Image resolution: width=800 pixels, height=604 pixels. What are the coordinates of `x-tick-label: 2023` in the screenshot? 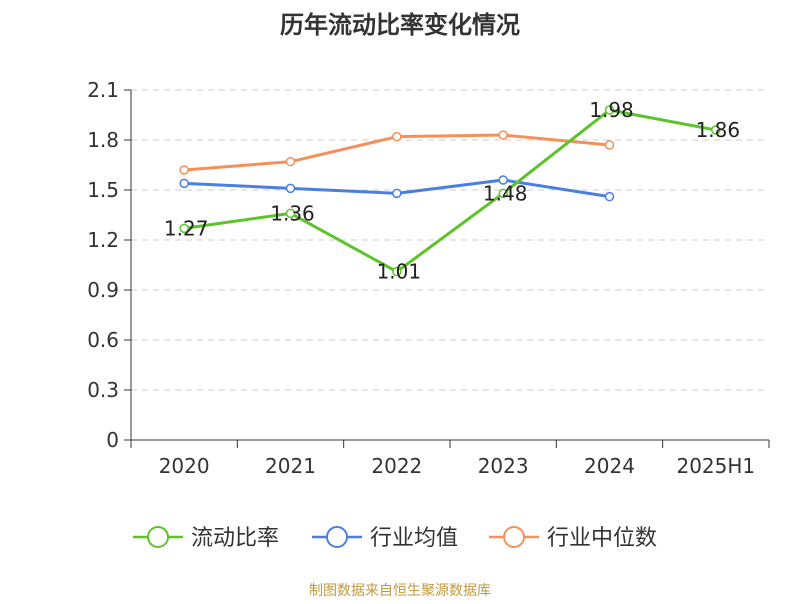 It's located at (503, 466).